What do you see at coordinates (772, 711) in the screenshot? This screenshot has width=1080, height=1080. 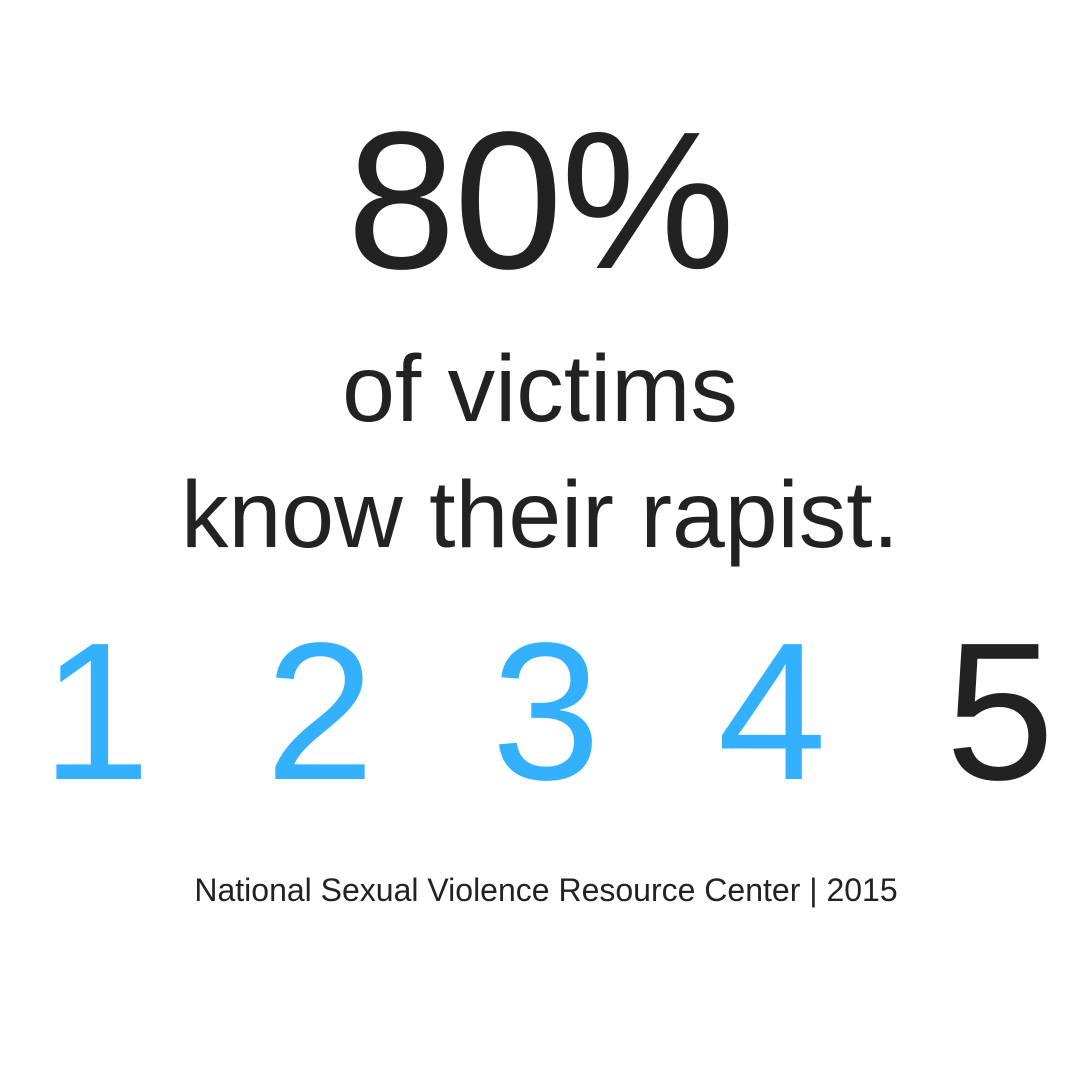 I see `digit-4: 4` at bounding box center [772, 711].